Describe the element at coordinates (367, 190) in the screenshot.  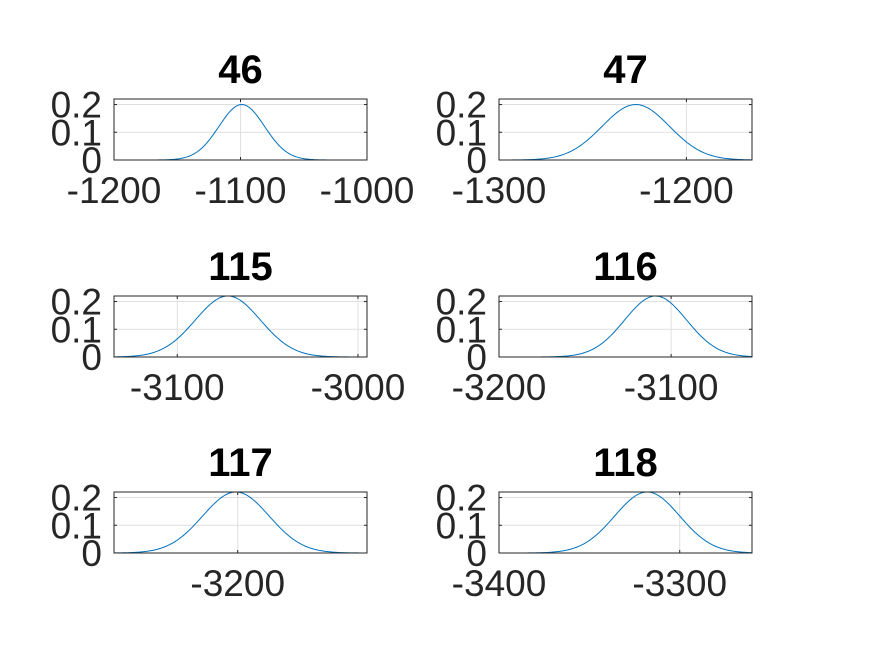
I see `x-tick-label: -1000` at that location.